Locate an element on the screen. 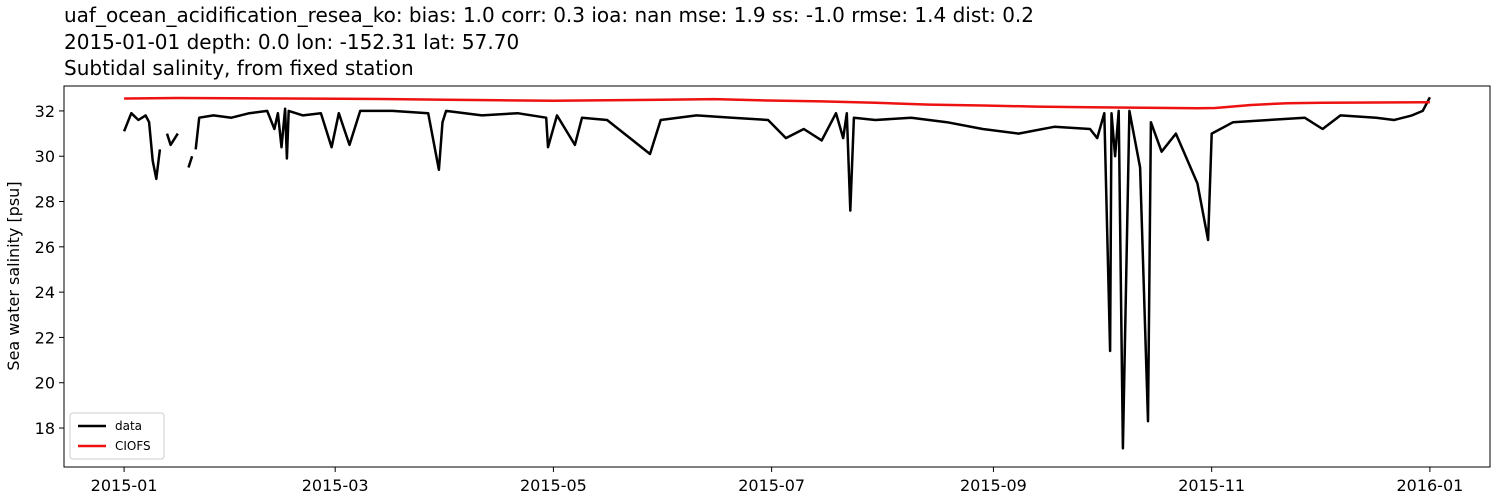  x-tick-label: 2015-03 is located at coordinates (335, 485).